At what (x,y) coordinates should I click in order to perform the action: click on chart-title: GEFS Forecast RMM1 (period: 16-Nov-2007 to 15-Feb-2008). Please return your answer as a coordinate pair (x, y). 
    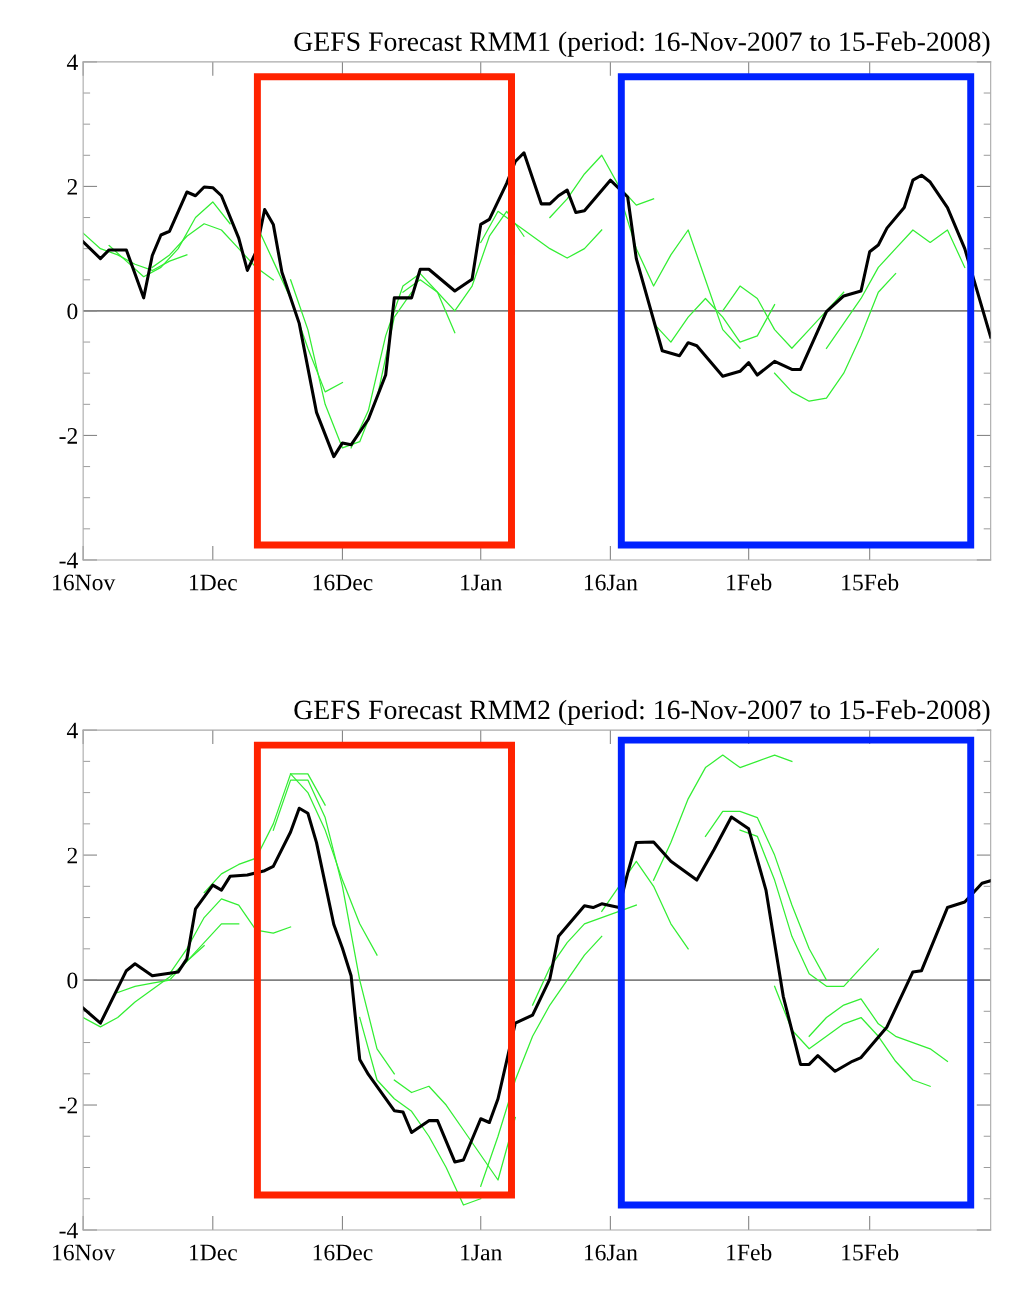
    Looking at the image, I should click on (642, 44).